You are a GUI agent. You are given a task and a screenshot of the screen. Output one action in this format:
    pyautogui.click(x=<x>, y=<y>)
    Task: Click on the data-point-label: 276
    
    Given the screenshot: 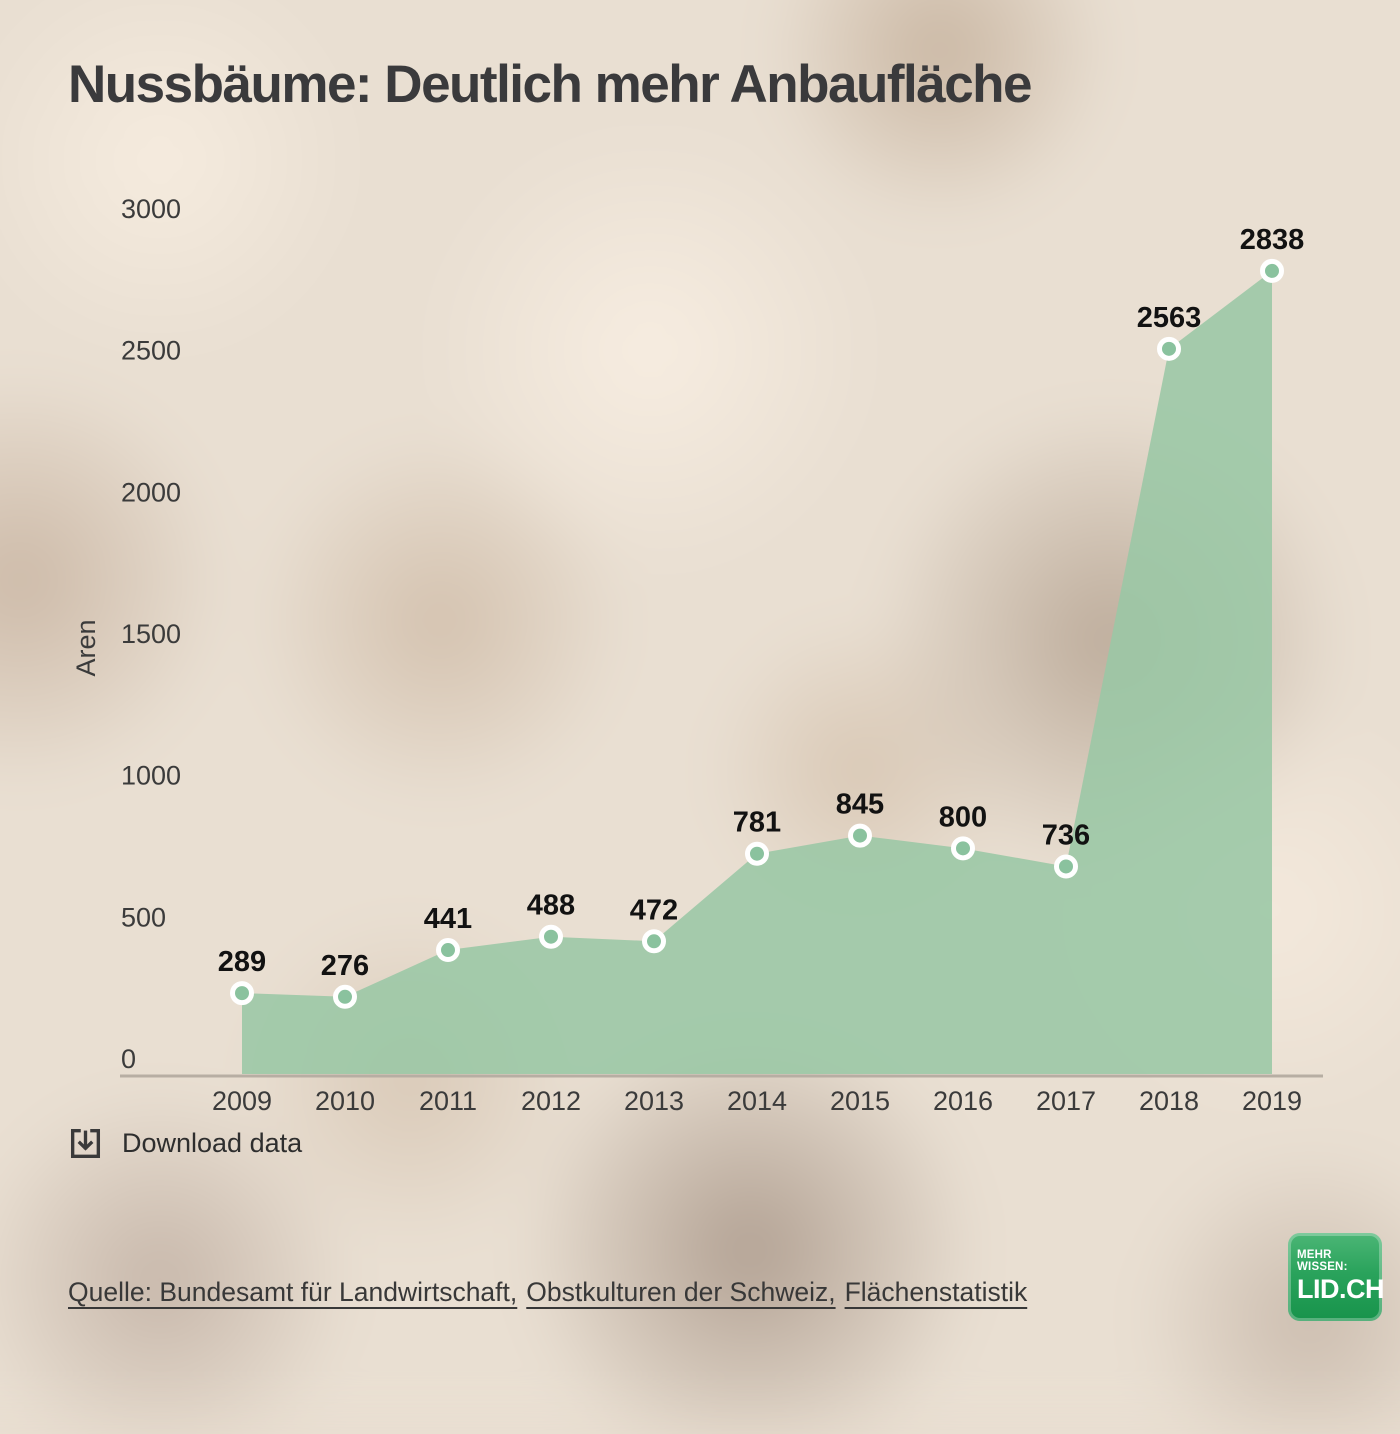 What is the action you would take?
    pyautogui.click(x=345, y=966)
    